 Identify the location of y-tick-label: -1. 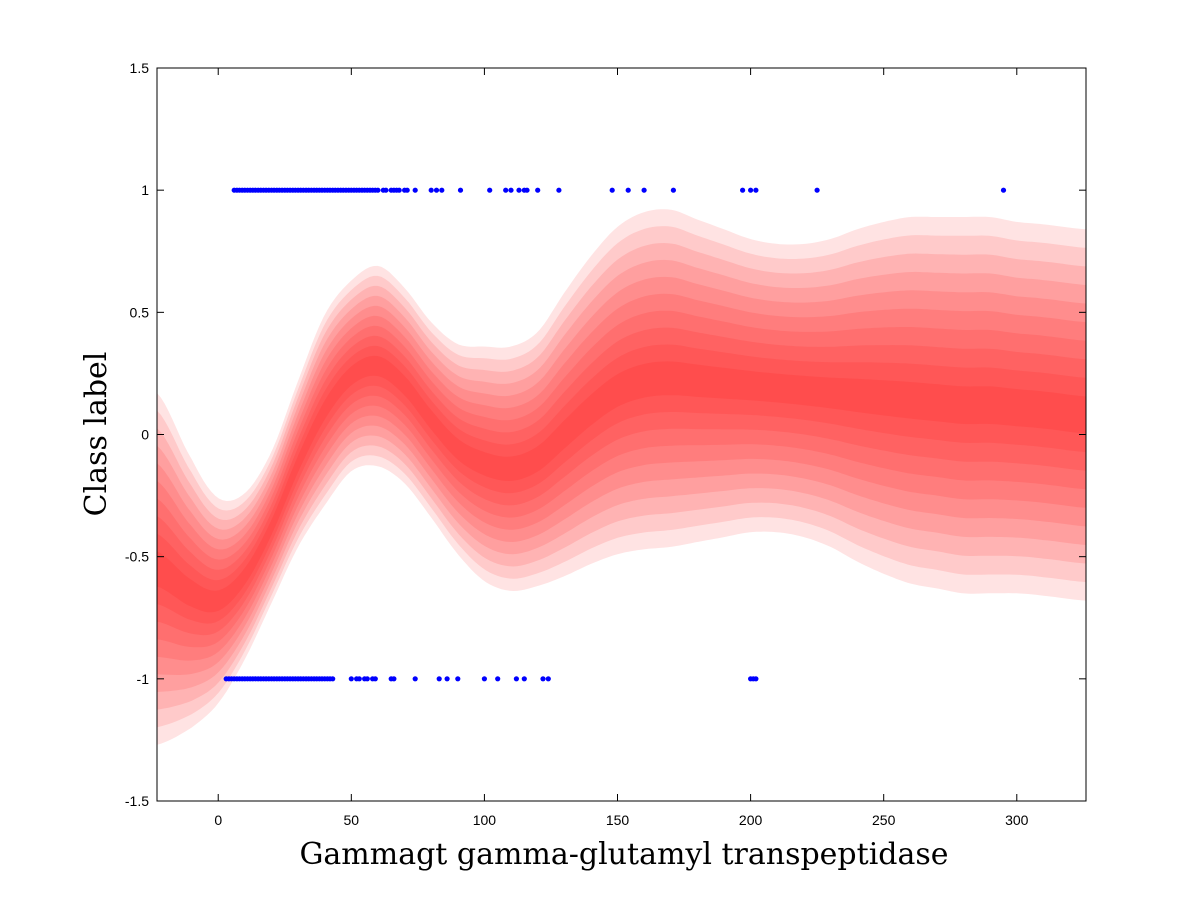
(143, 679).